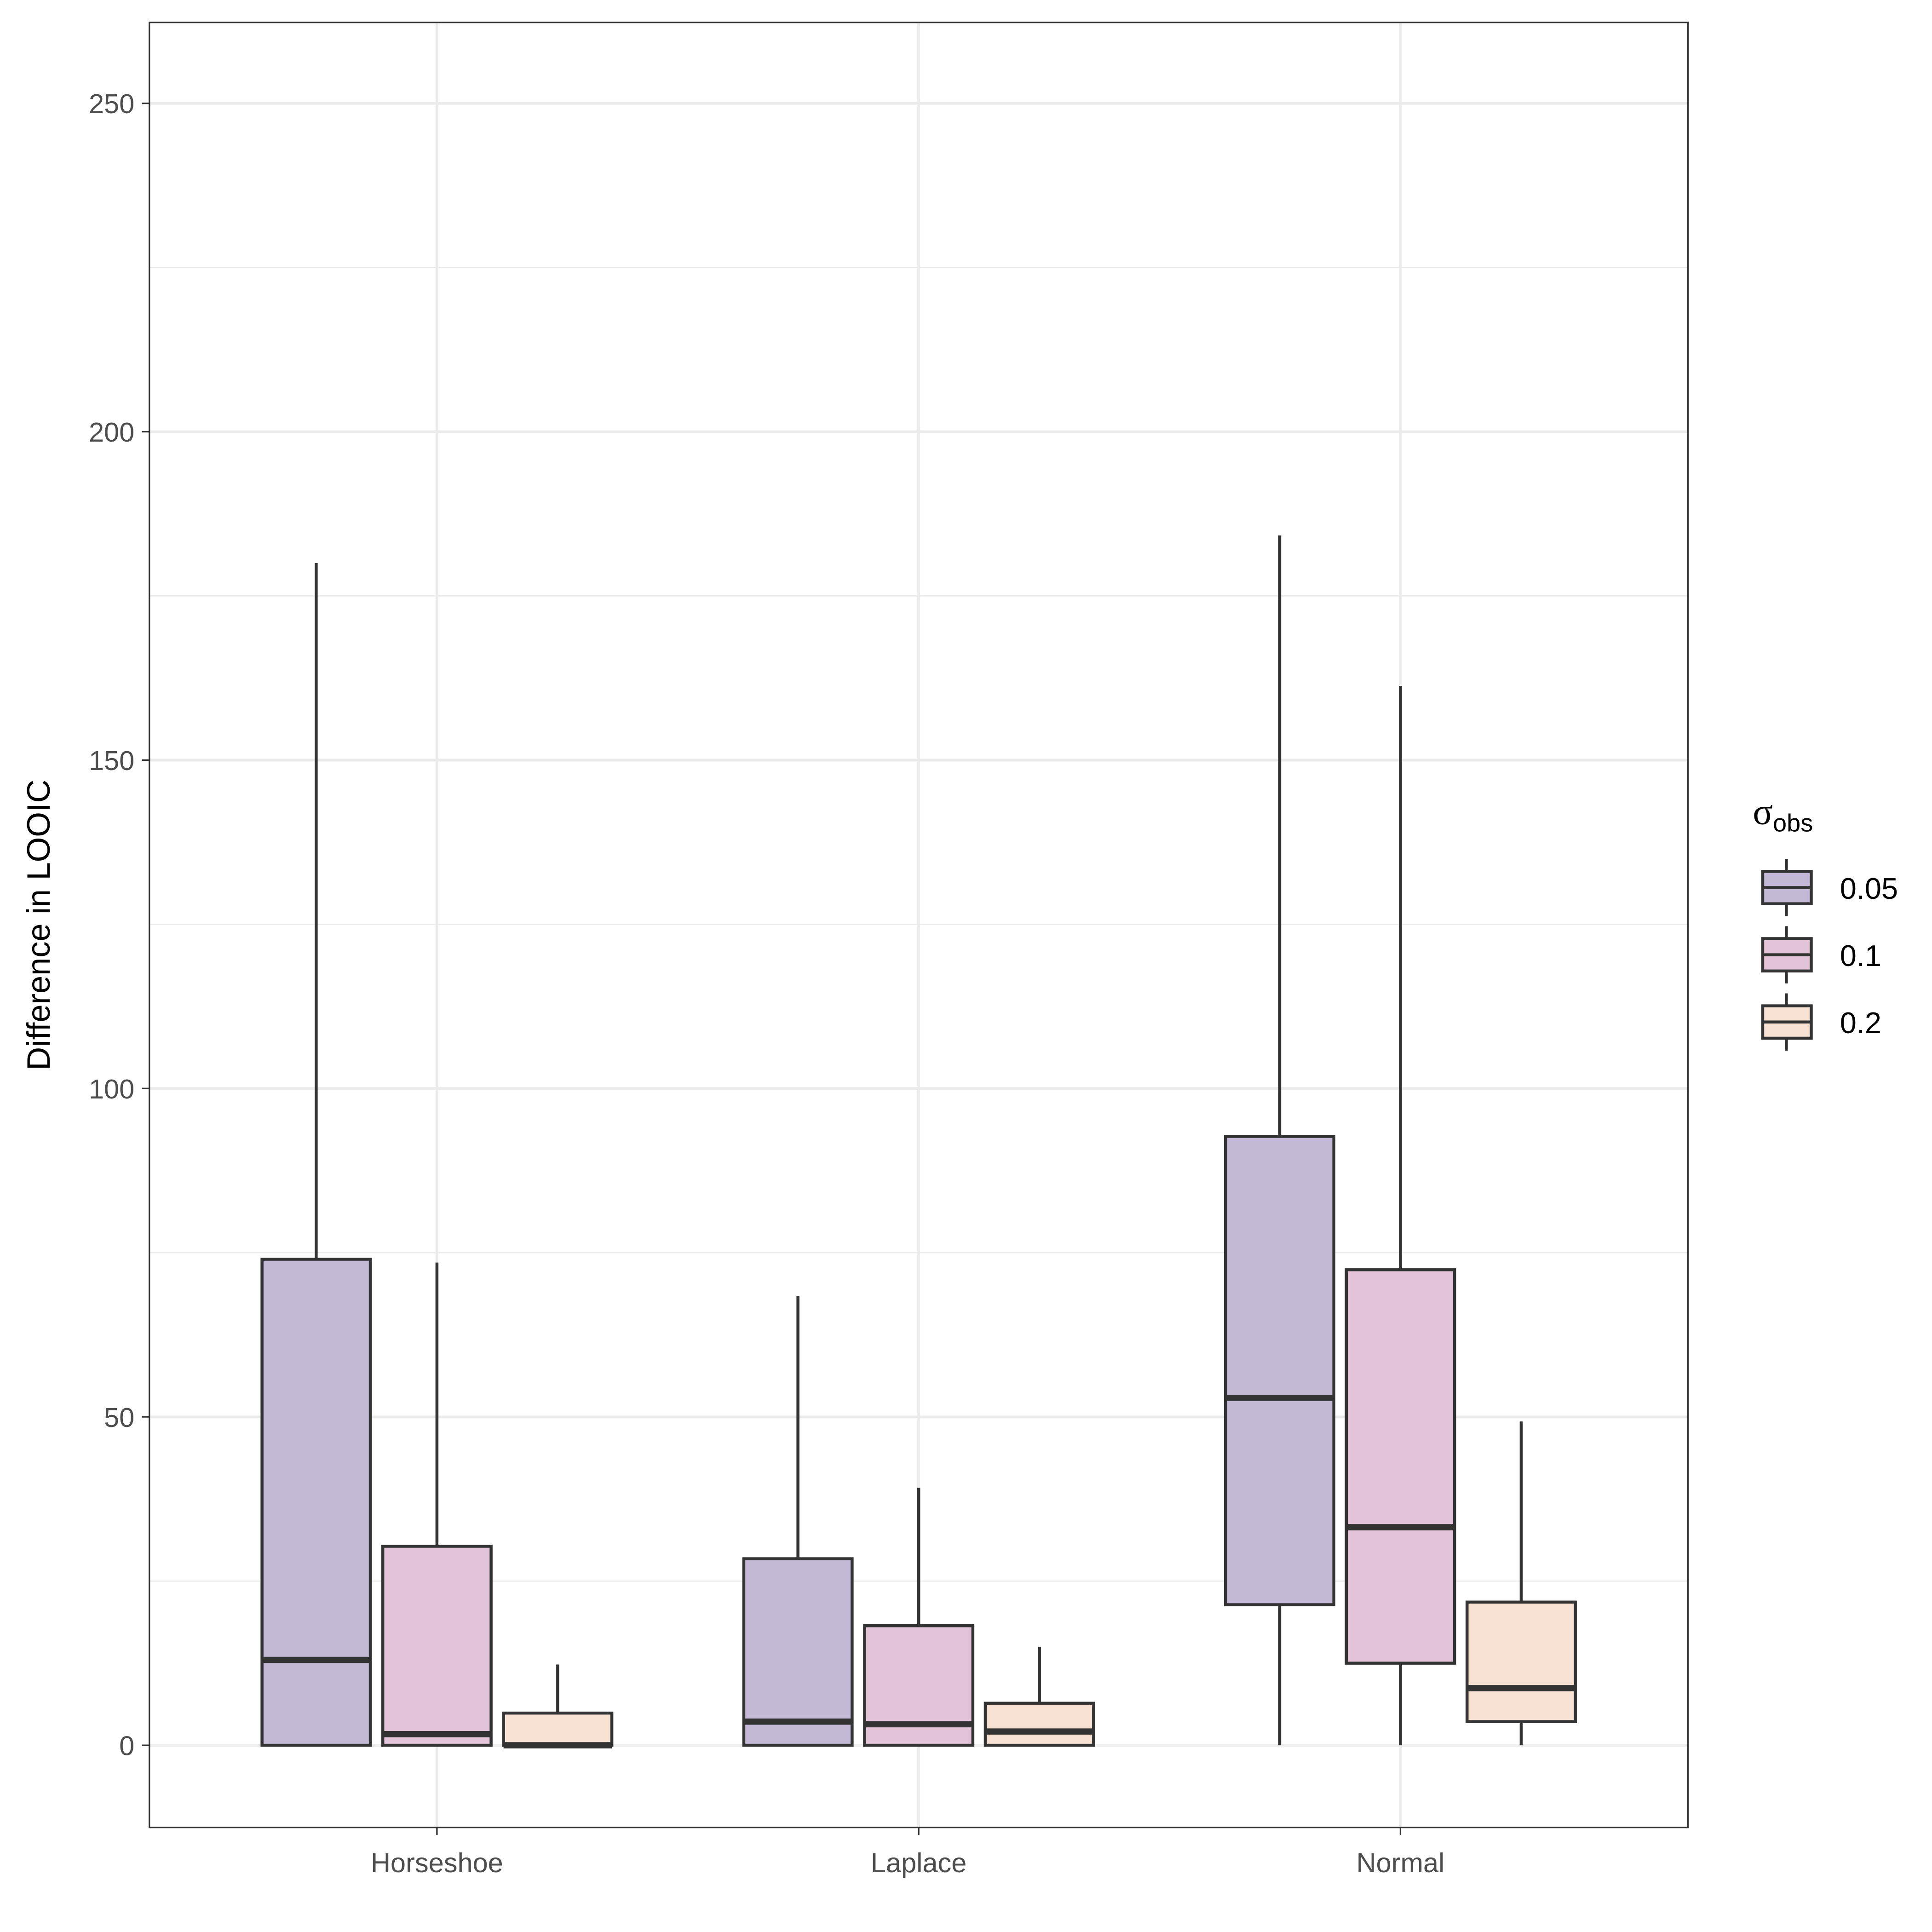 The height and width of the screenshot is (1932, 1932). I want to click on y-axis: 0 50 100 150 200 250, so click(120, 924).